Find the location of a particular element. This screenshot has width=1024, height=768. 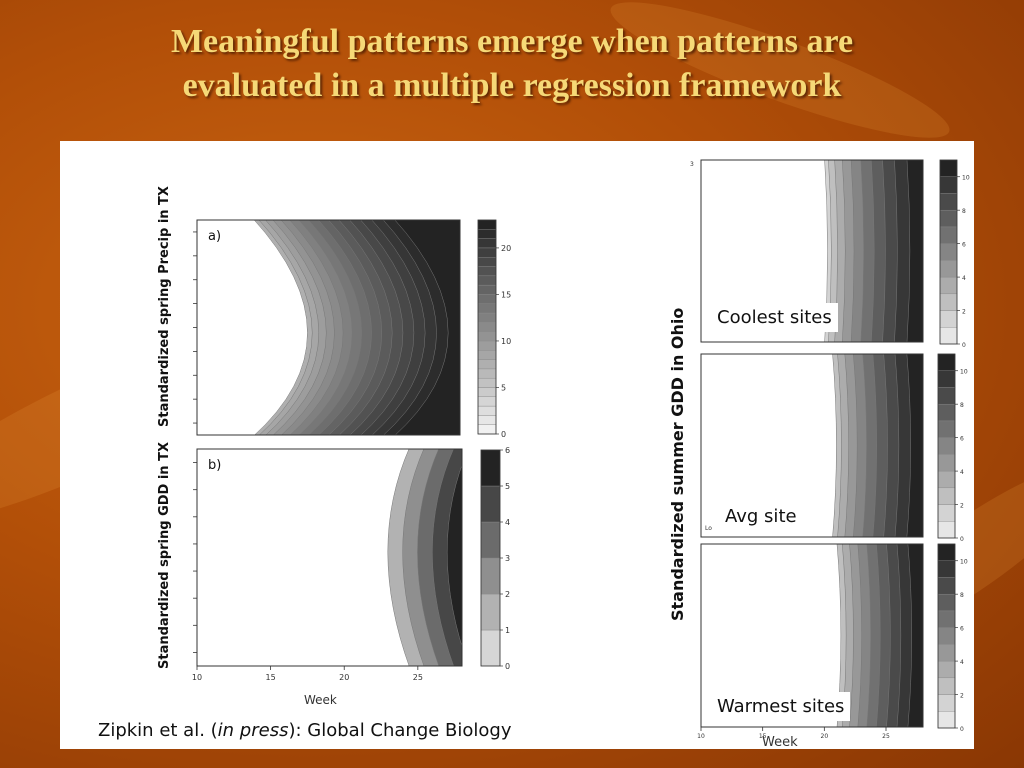

colorbar-tick-label: 3 is located at coordinates (507, 558).